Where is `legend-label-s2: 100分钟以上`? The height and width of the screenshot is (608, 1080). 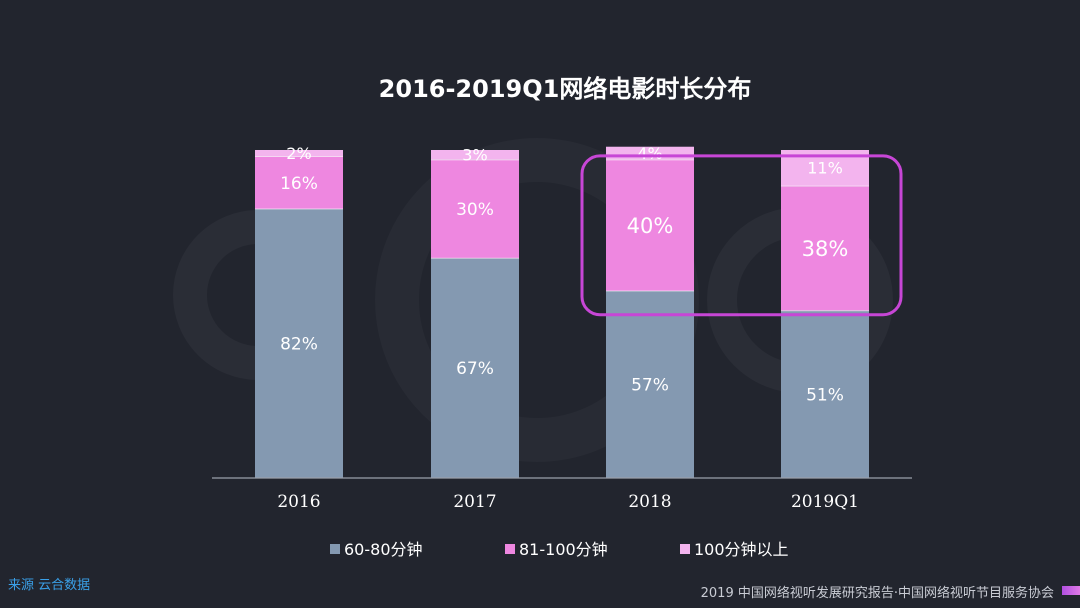 legend-label-s2: 100分钟以上 is located at coordinates (741, 549).